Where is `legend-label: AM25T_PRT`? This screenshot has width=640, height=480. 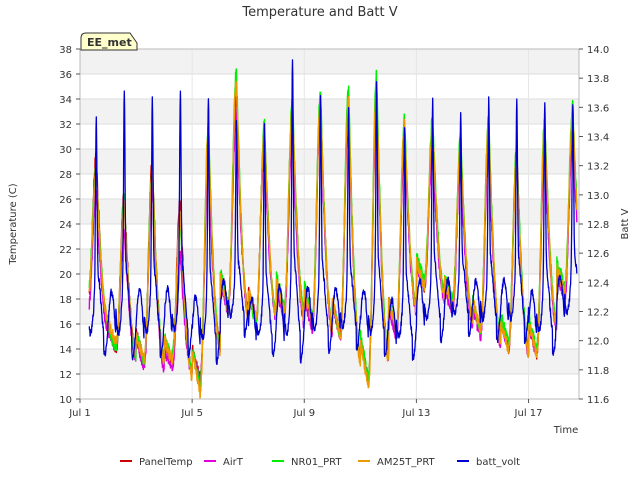
legend-label: AM25T_PRT is located at coordinates (406, 462).